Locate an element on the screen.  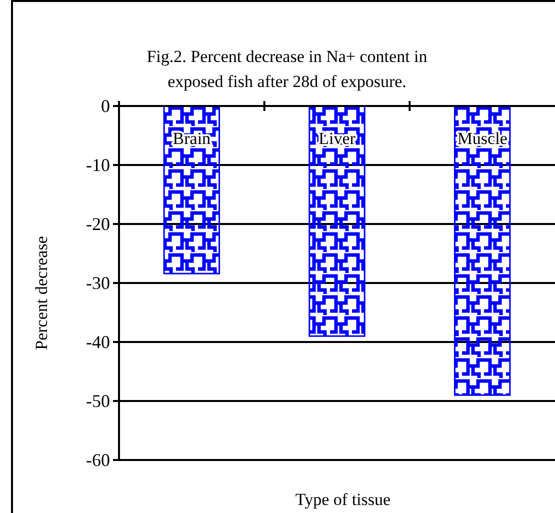
y-tick-label: -30 is located at coordinates (98, 282).